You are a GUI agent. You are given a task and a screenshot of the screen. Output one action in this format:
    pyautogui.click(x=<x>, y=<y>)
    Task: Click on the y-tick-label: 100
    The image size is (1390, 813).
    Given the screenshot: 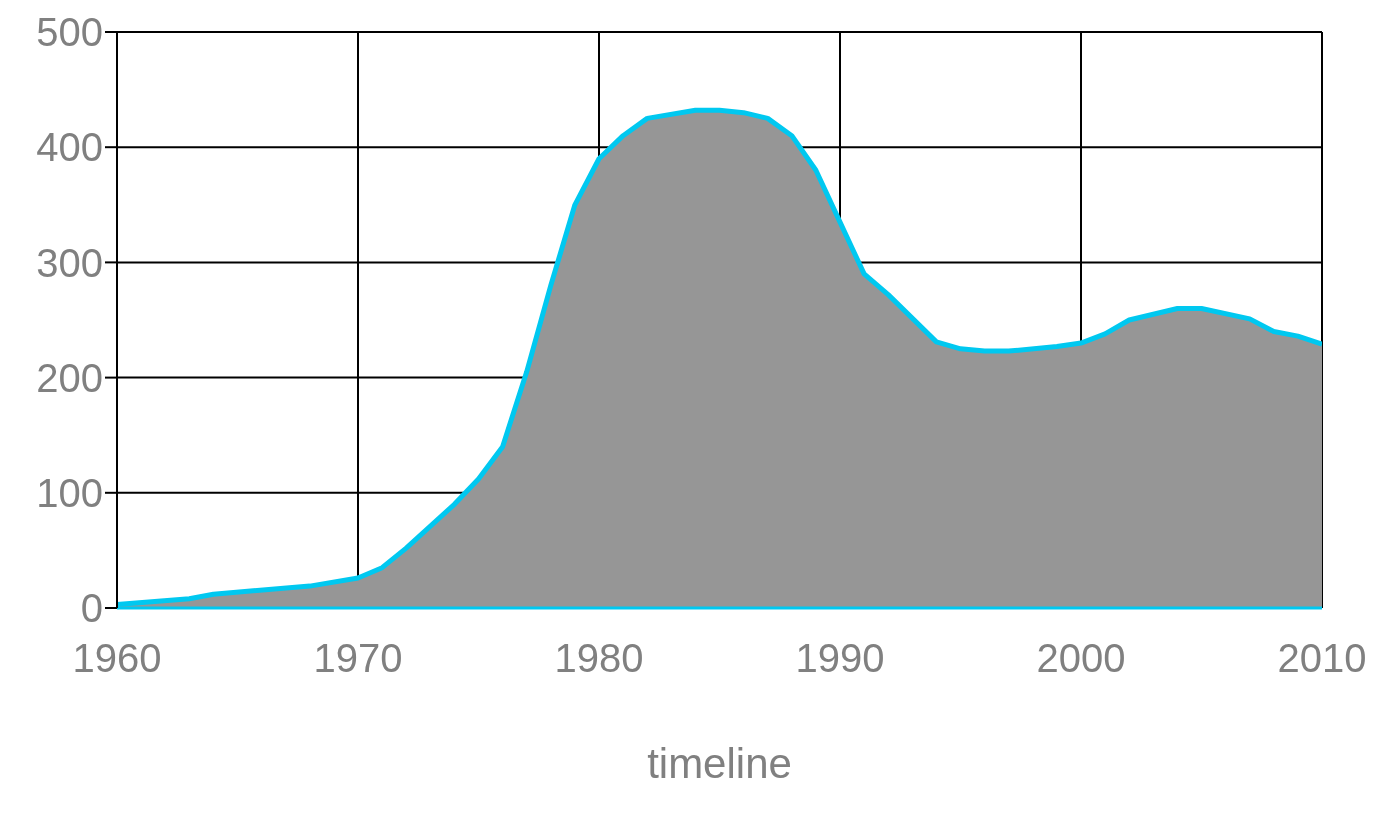 What is the action you would take?
    pyautogui.click(x=69, y=493)
    